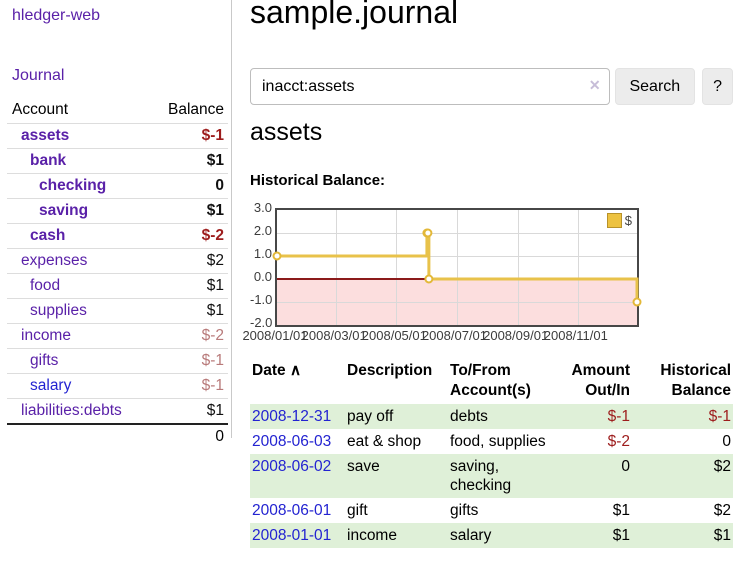 The image size is (742, 582). I want to click on legend-swatch-icon, so click(614, 220).